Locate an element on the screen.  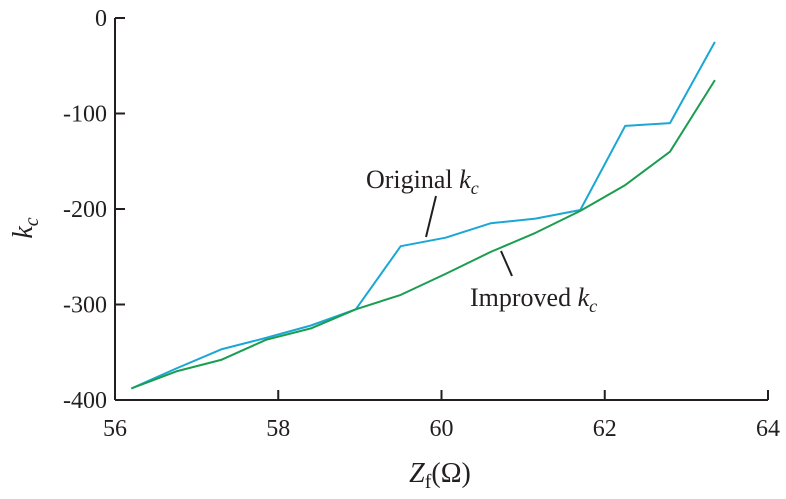
y-axis-label: kc is located at coordinates (25, 227).